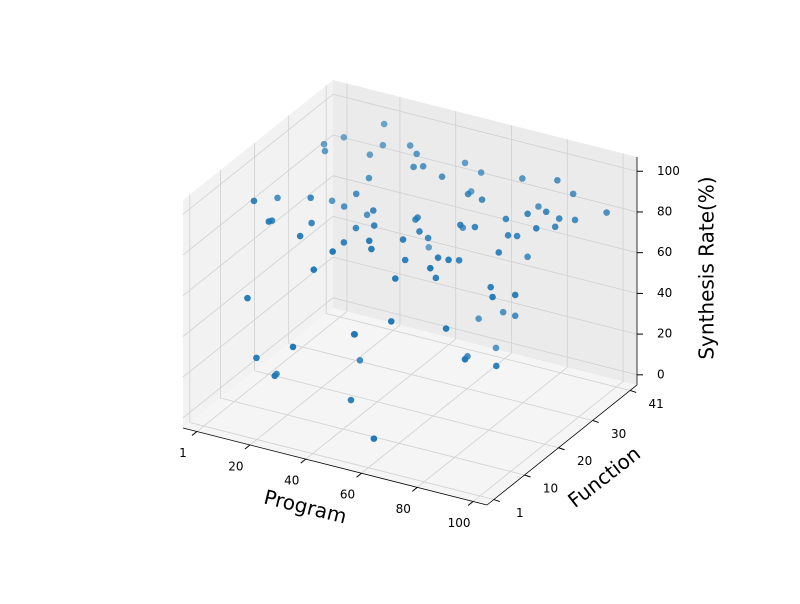  What do you see at coordinates (656, 404) in the screenshot?
I see `y-tick-label: 41` at bounding box center [656, 404].